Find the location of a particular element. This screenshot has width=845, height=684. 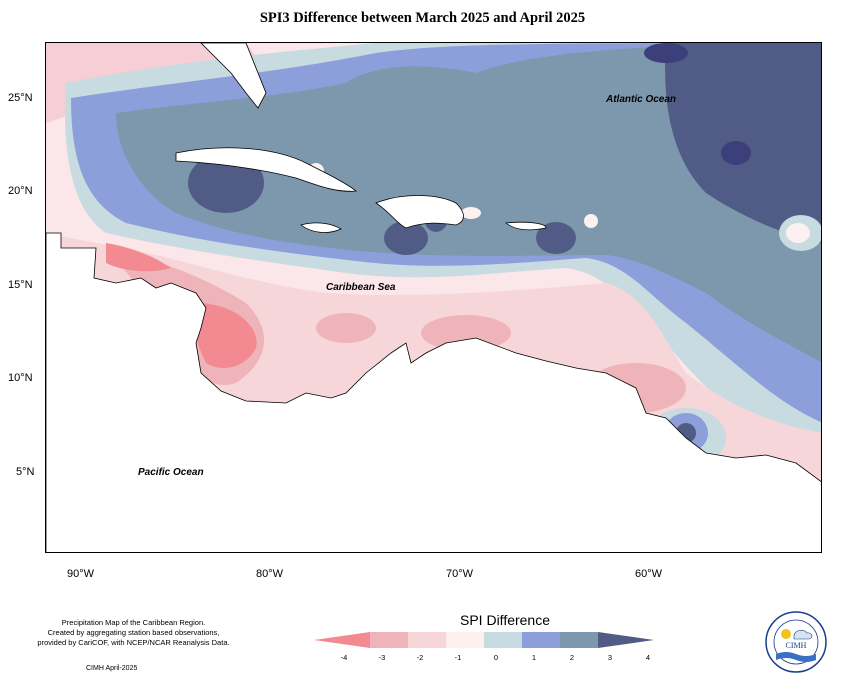

cuba is located at coordinates (266, 169).